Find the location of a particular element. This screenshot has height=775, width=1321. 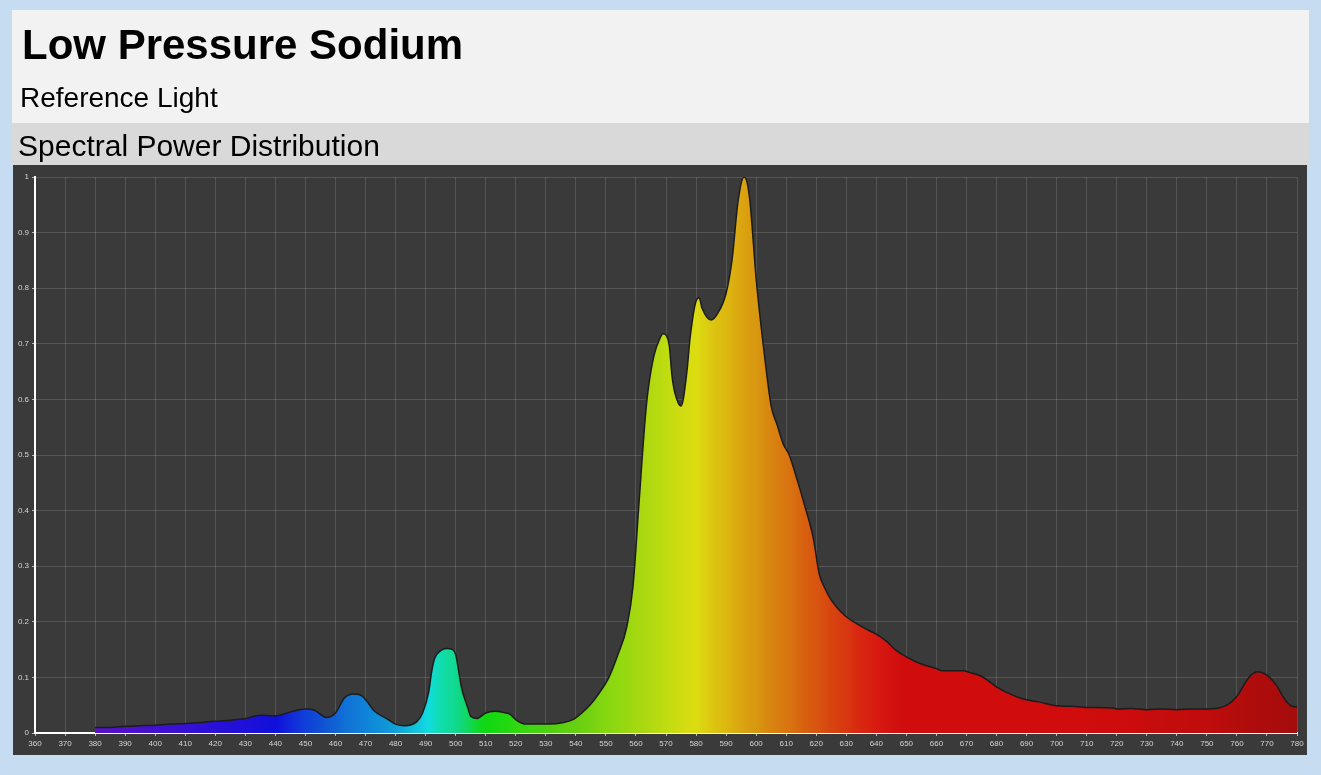

x-tick-label: 450 is located at coordinates (305, 743).